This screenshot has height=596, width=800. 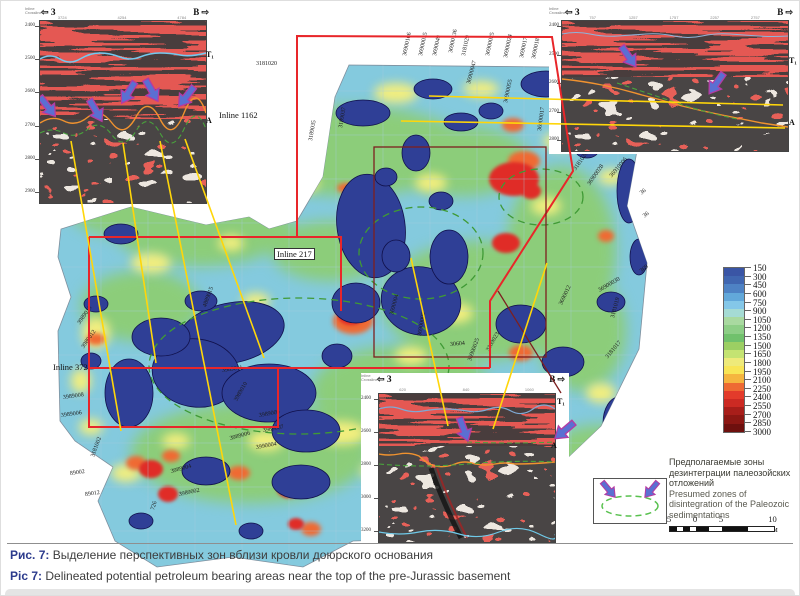 What do you see at coordinates (400, 592) in the screenshot?
I see `page-edge-bar` at bounding box center [400, 592].